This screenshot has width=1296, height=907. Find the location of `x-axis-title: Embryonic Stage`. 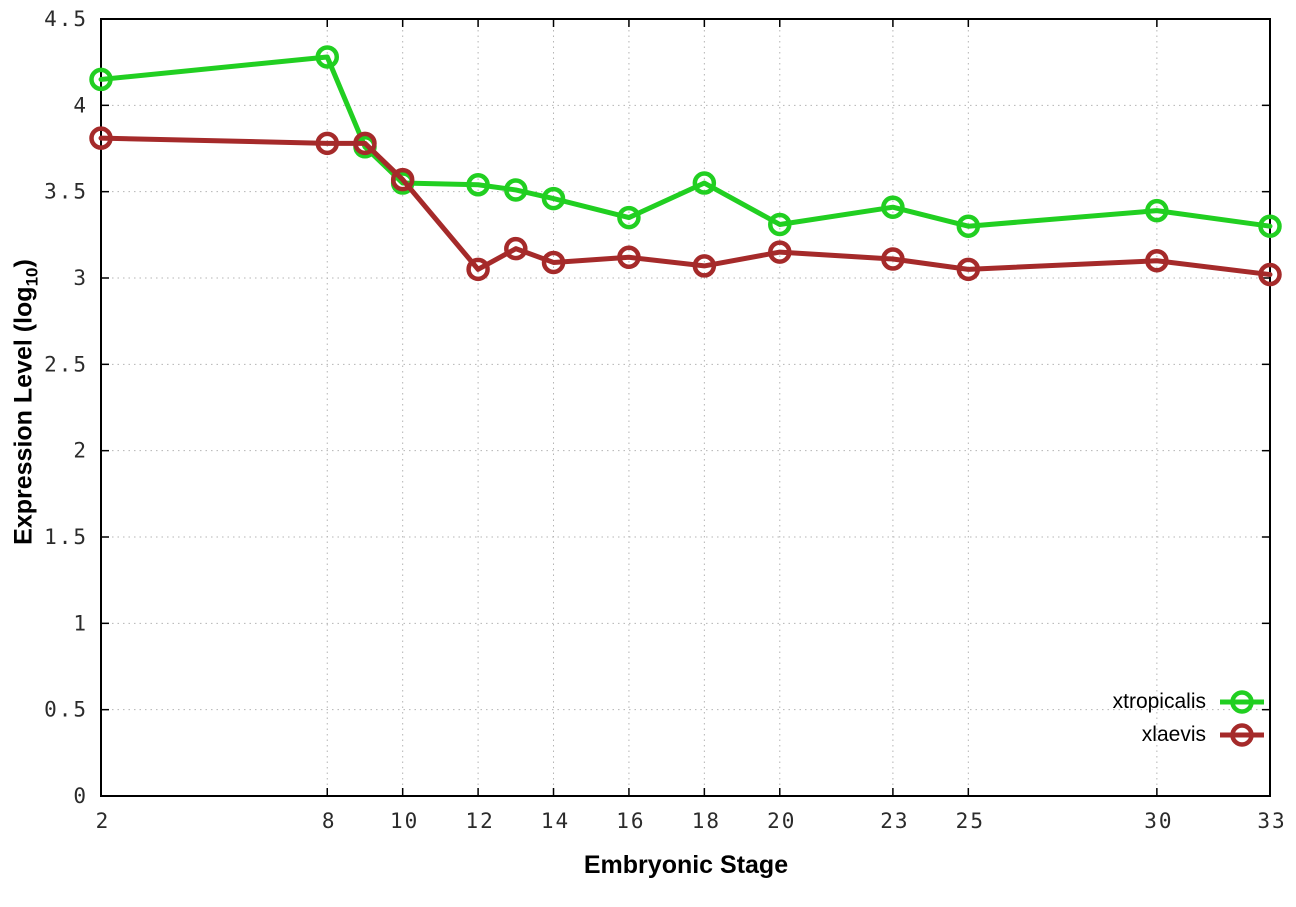

x-axis-title: Embryonic Stage is located at coordinates (686, 865).